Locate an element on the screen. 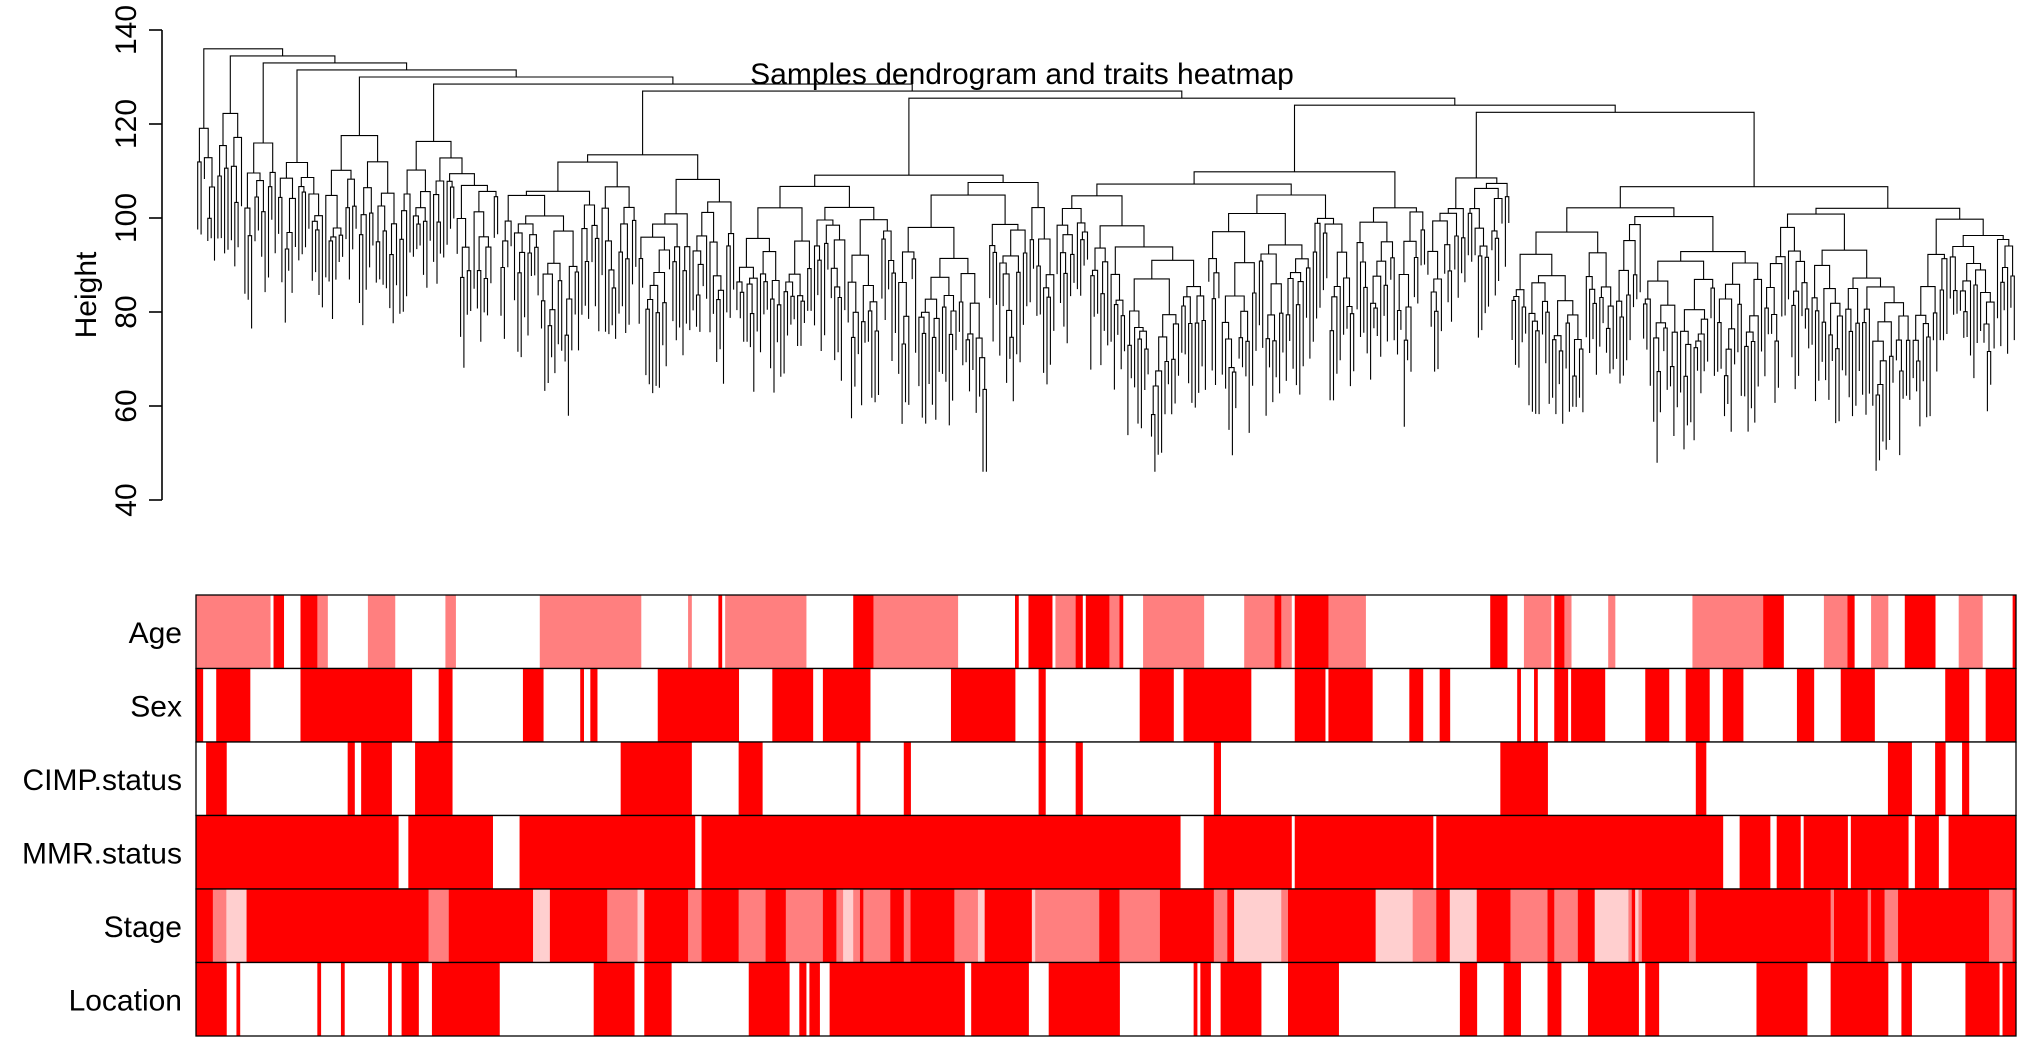 The width and height of the screenshot is (2032, 1052). y-tick-label: 40 is located at coordinates (126, 499).